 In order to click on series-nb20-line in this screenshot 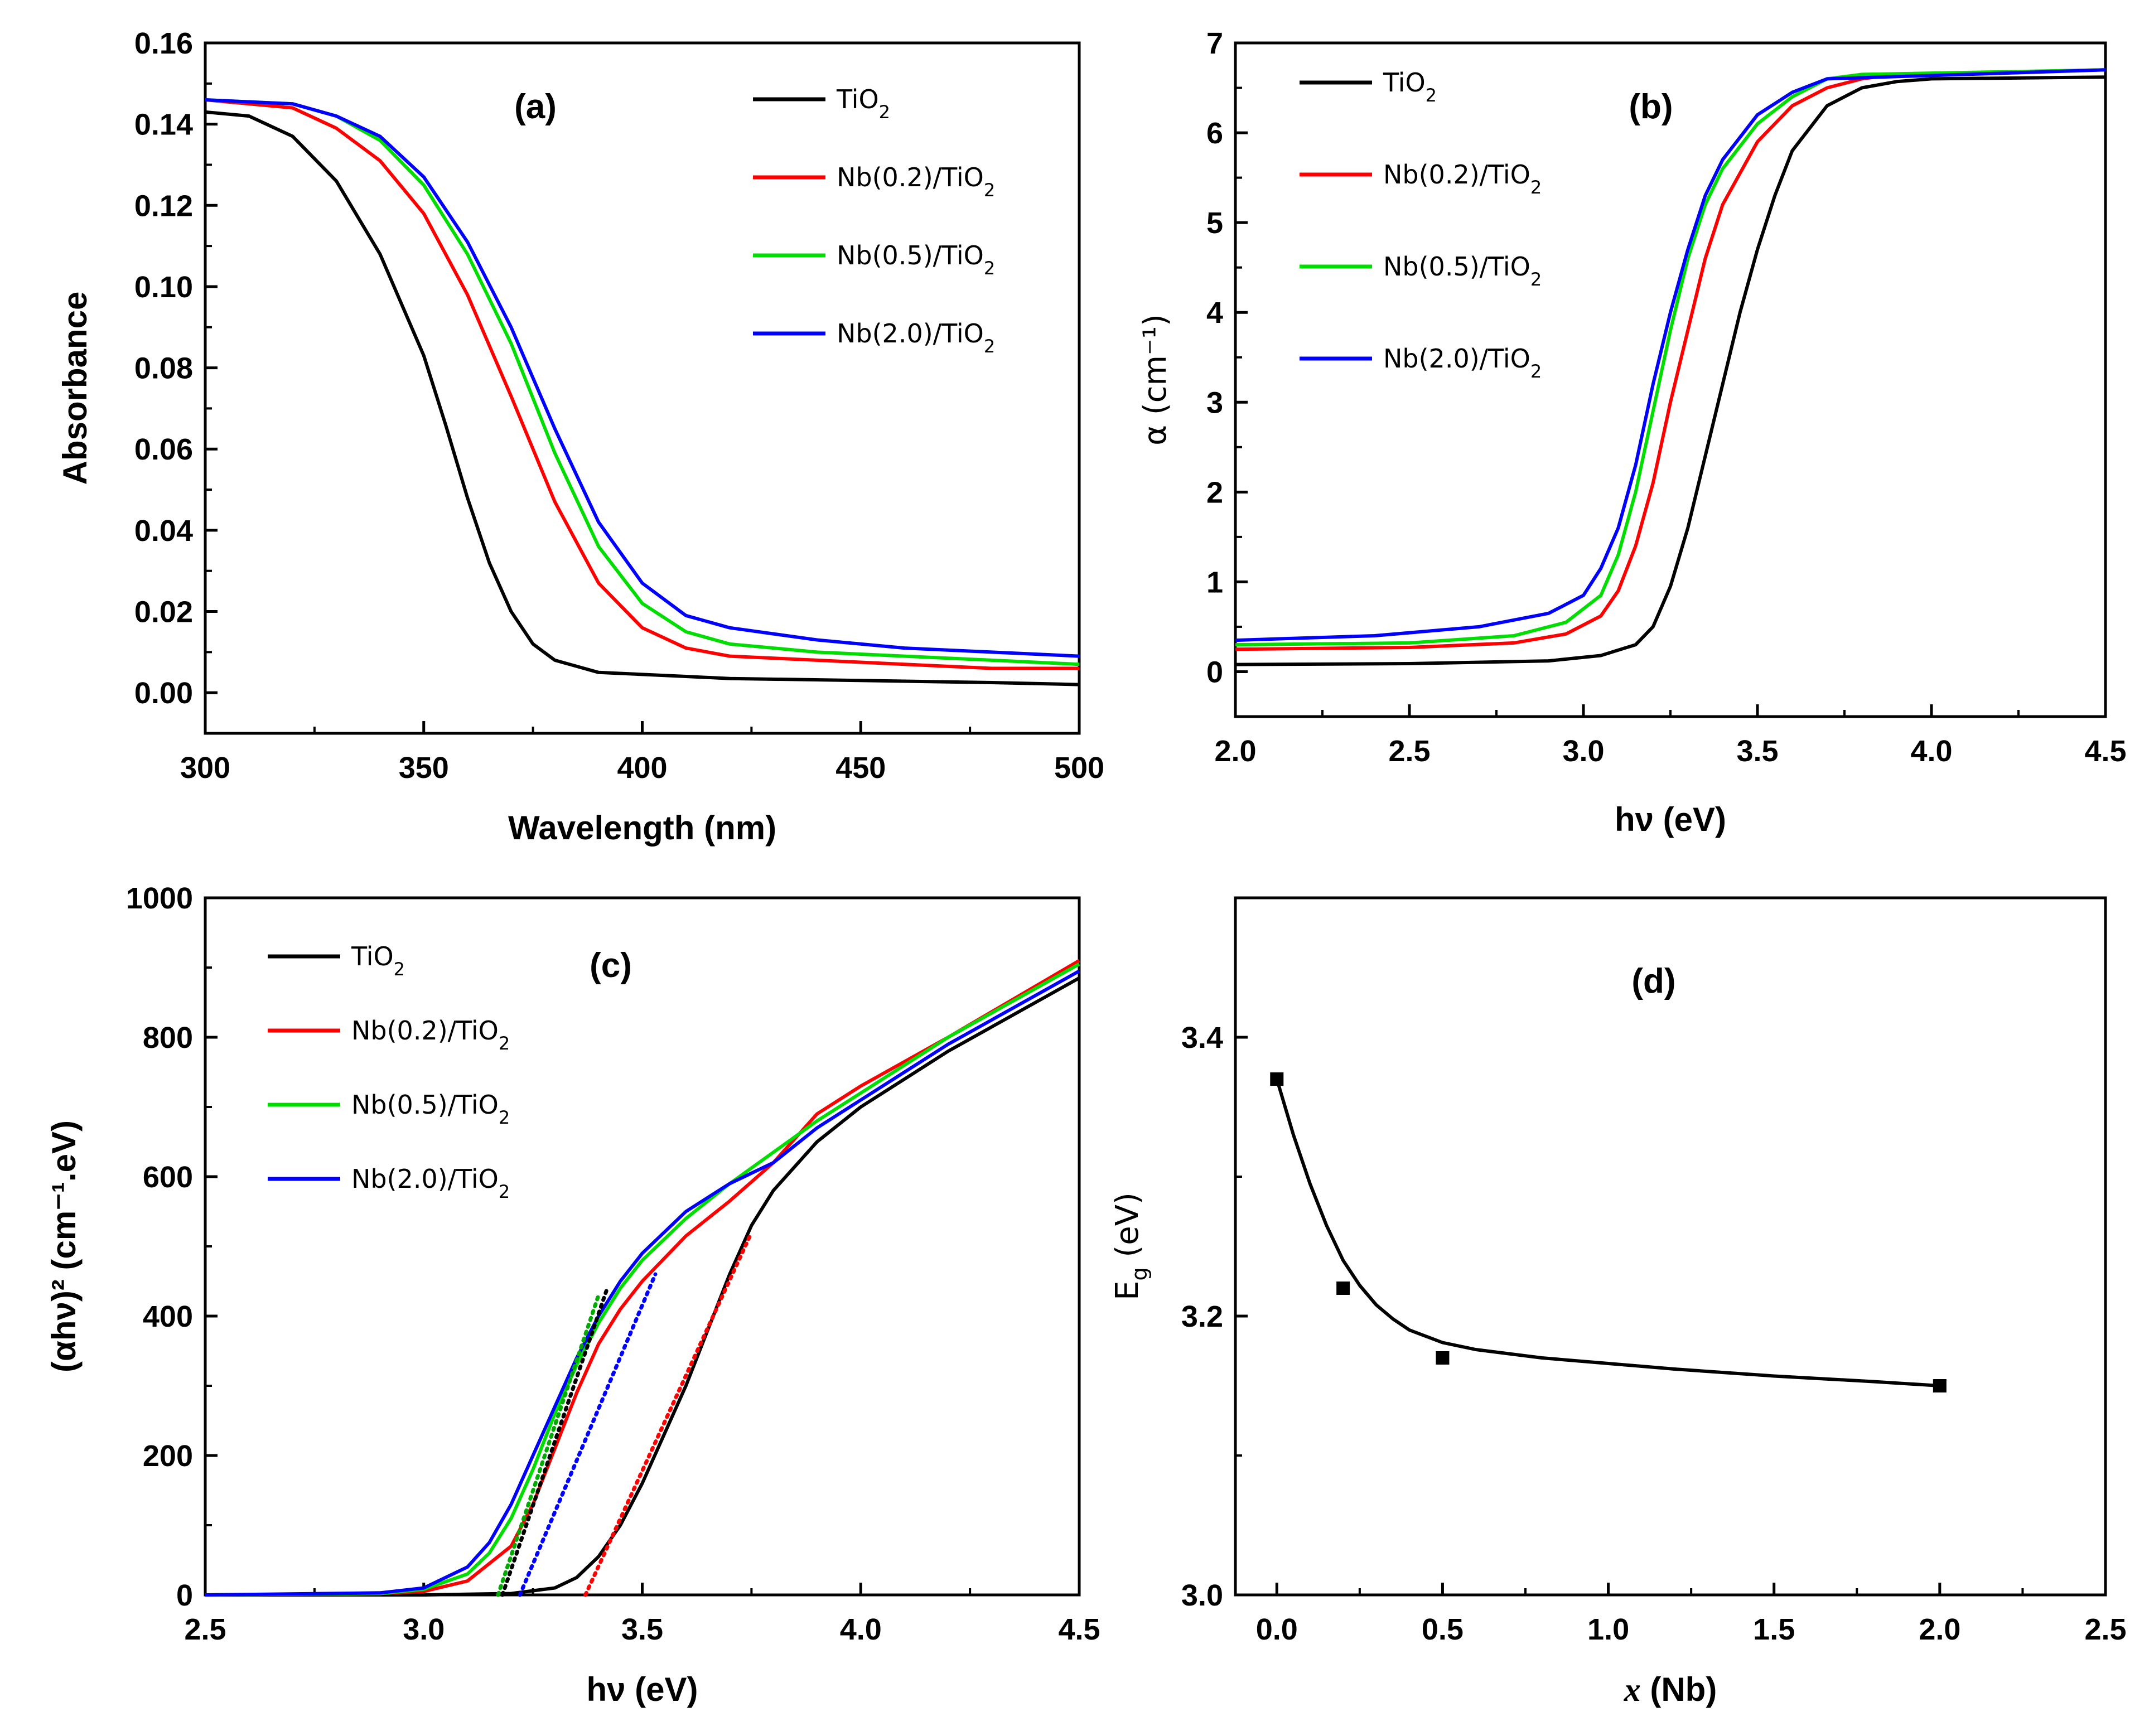, I will do `click(642, 1283)`.